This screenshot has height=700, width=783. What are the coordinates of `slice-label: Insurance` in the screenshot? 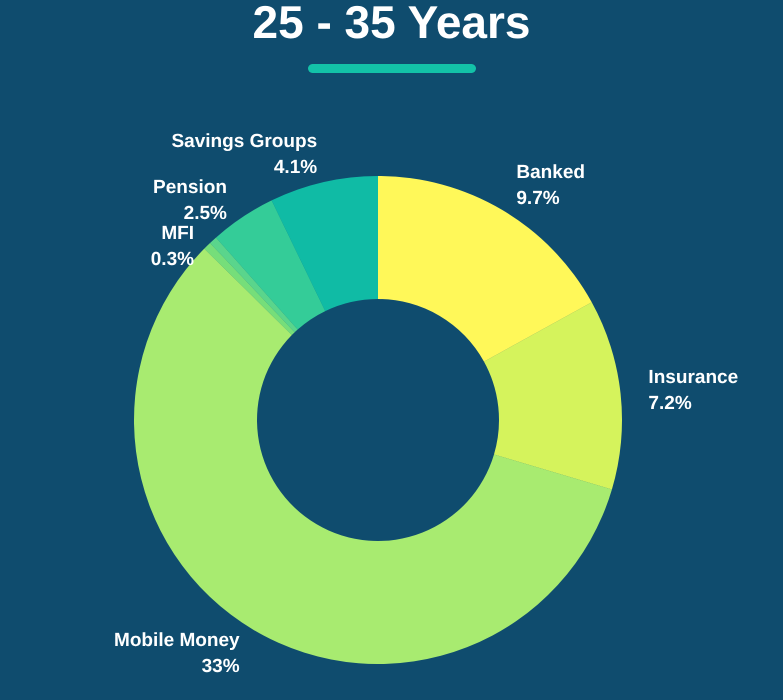 It's located at (693, 377).